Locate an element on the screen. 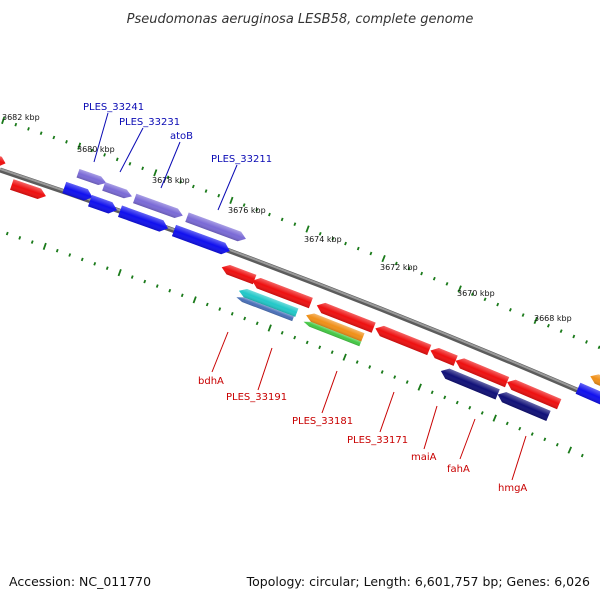 The image size is (600, 600). gene-label-ples-33241: PLES_33241 is located at coordinates (113, 107).